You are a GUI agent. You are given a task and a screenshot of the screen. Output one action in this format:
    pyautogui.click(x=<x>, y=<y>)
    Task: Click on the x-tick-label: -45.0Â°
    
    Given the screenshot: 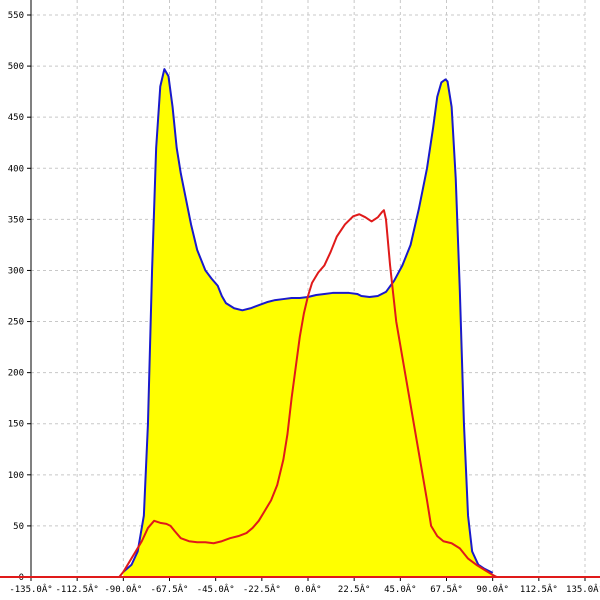 What is the action you would take?
    pyautogui.click(x=216, y=589)
    